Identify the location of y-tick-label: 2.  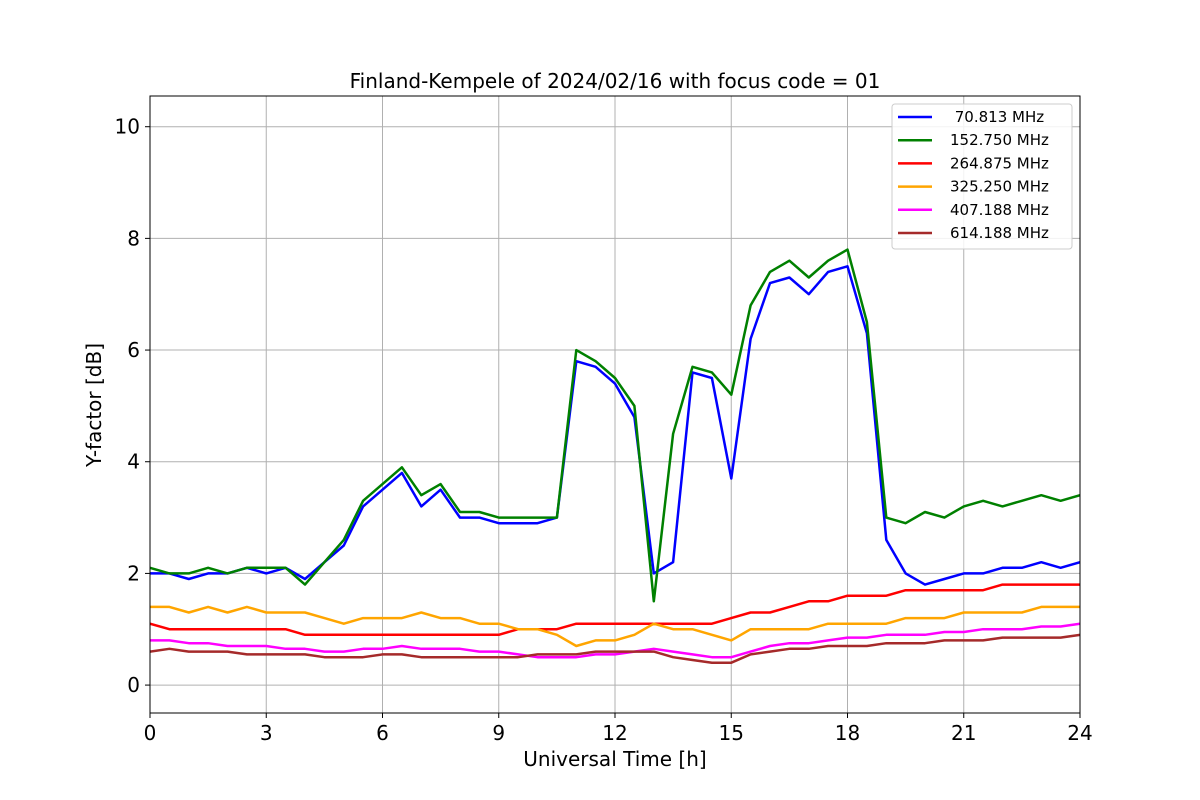
(133, 573).